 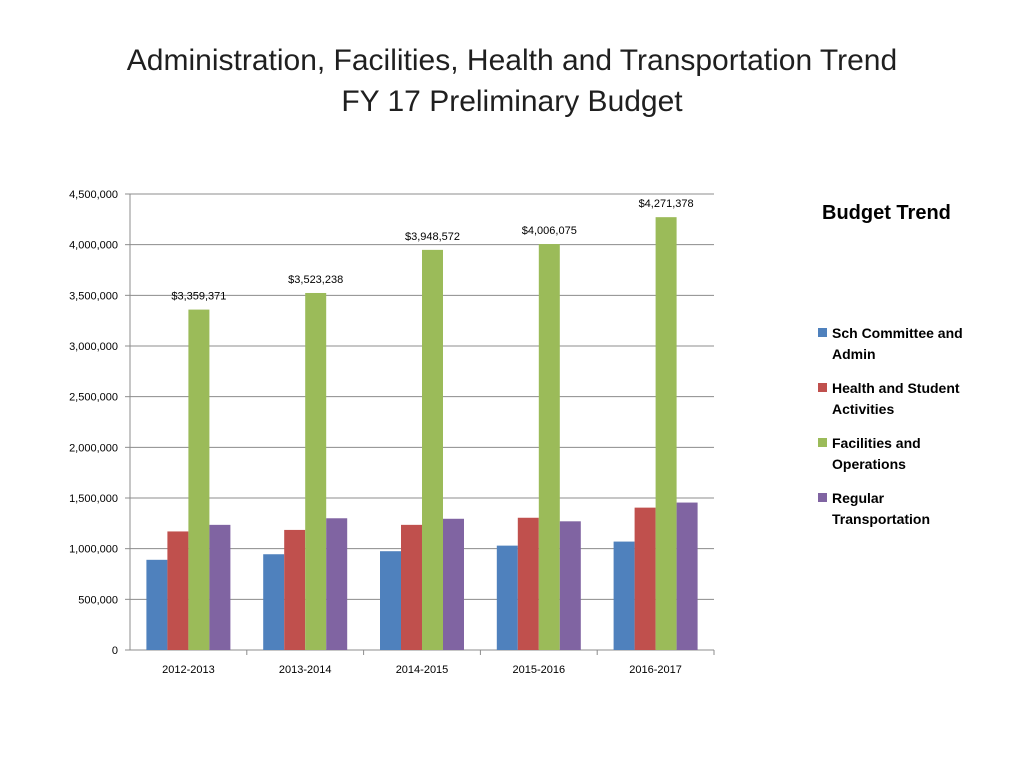 What do you see at coordinates (98, 600) in the screenshot?
I see `y-tick-label: 500,000` at bounding box center [98, 600].